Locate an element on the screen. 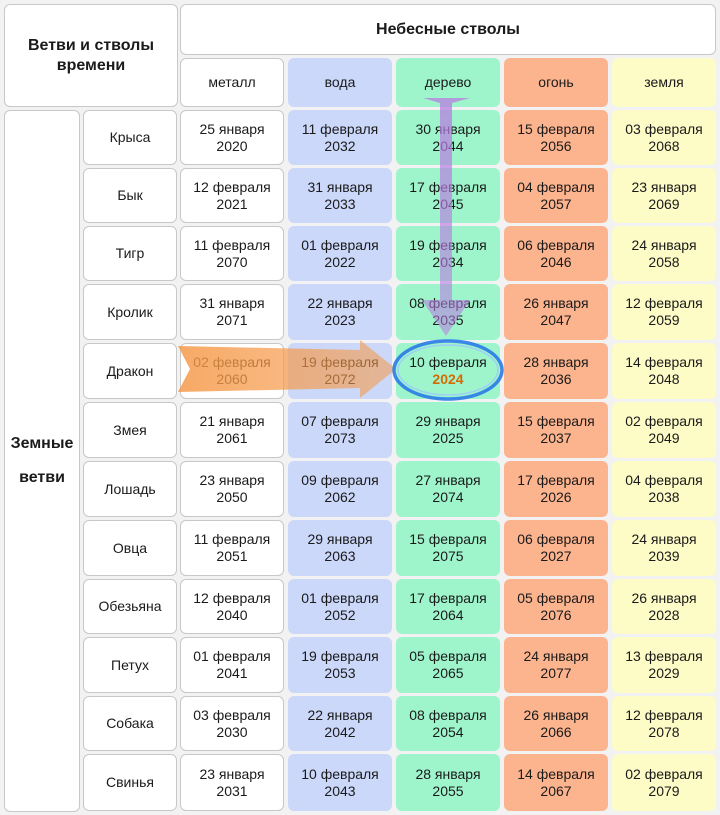 This screenshot has height=815, width=720. animal-label: Лошадь is located at coordinates (130, 488).